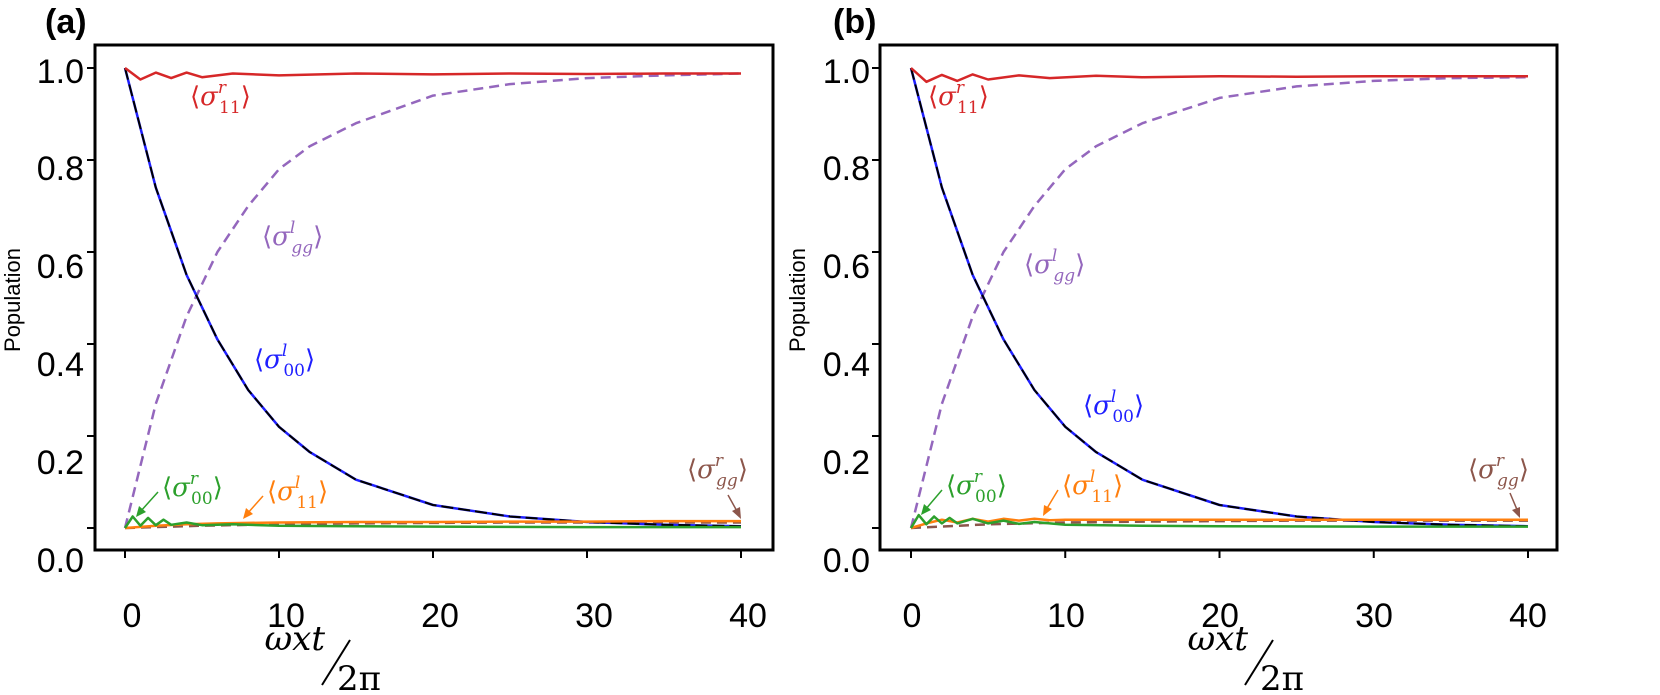 The image size is (1660, 695). Describe the element at coordinates (359, 677) in the screenshot. I see `panel-a-xlabel-denominator: 2π` at that location.